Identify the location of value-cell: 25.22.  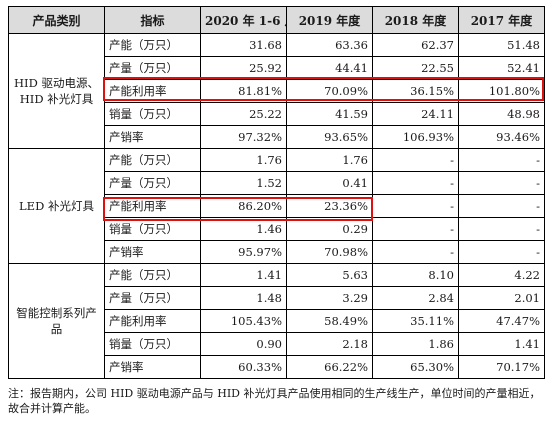
(243, 114).